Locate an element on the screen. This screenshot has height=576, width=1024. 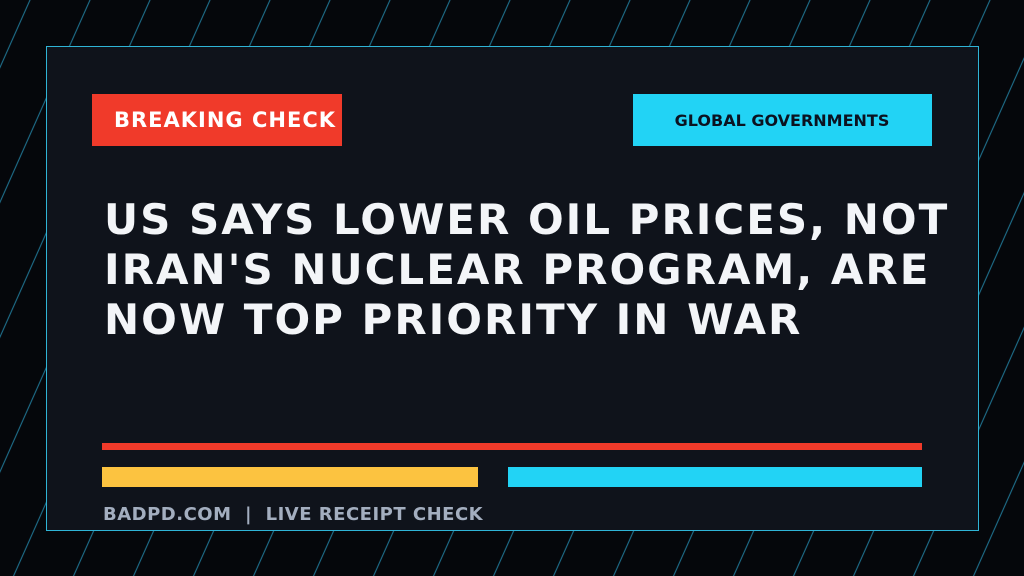
category-badge is located at coordinates (782, 120).